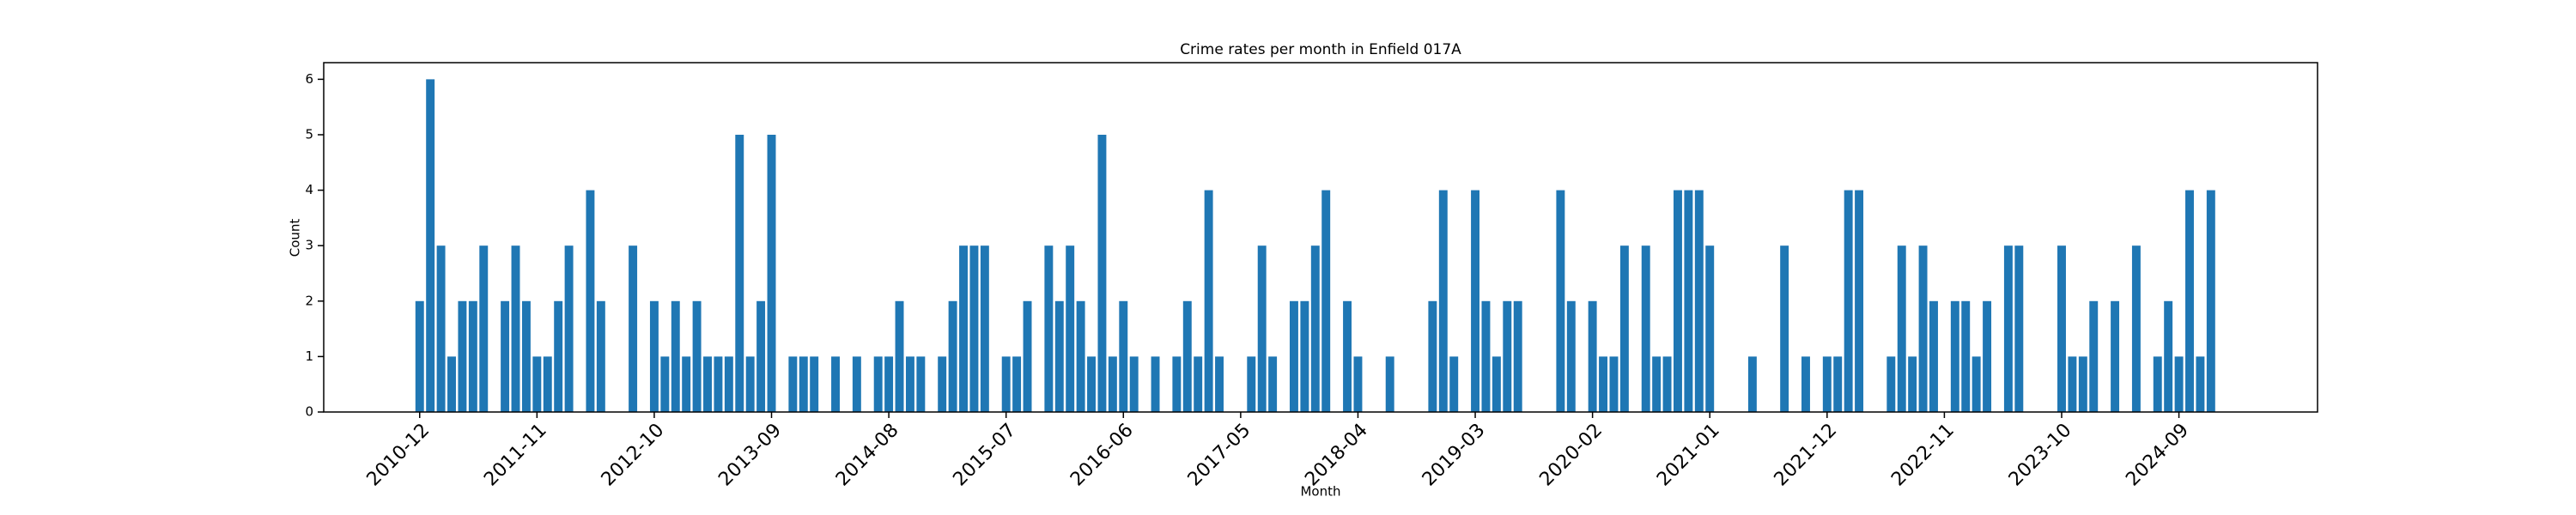 The height and width of the screenshot is (515, 2576). What do you see at coordinates (309, 189) in the screenshot?
I see `y-tick-label: 4` at bounding box center [309, 189].